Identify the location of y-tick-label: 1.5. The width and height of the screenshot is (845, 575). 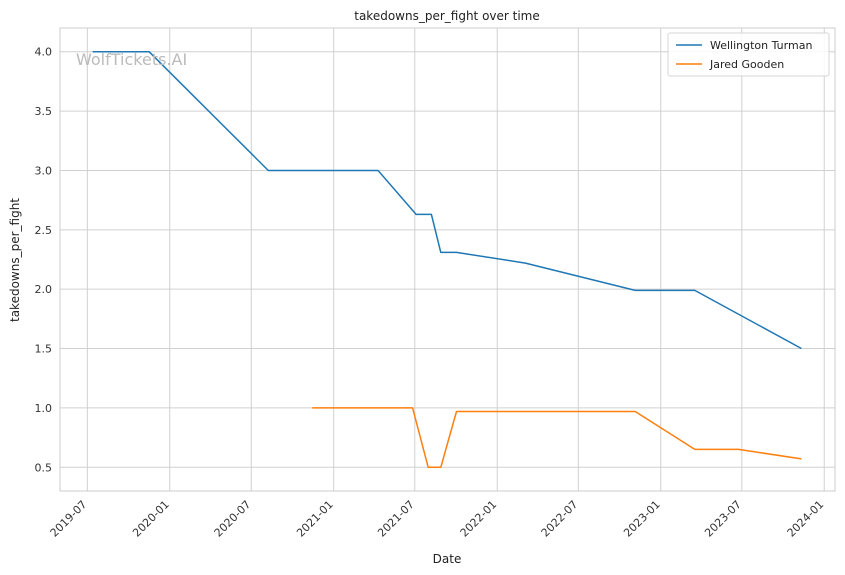
(44, 349).